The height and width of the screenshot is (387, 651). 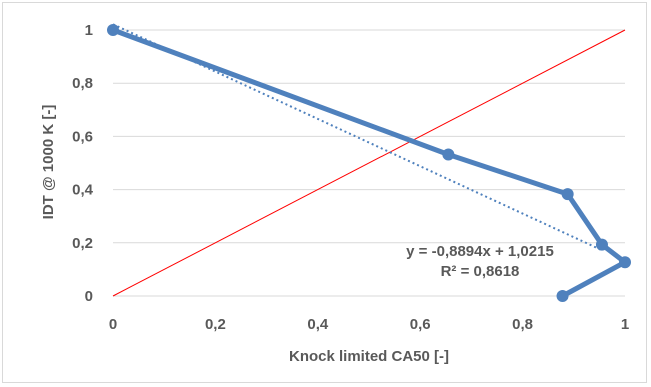 I want to click on x-tick-label: 1, so click(x=625, y=324).